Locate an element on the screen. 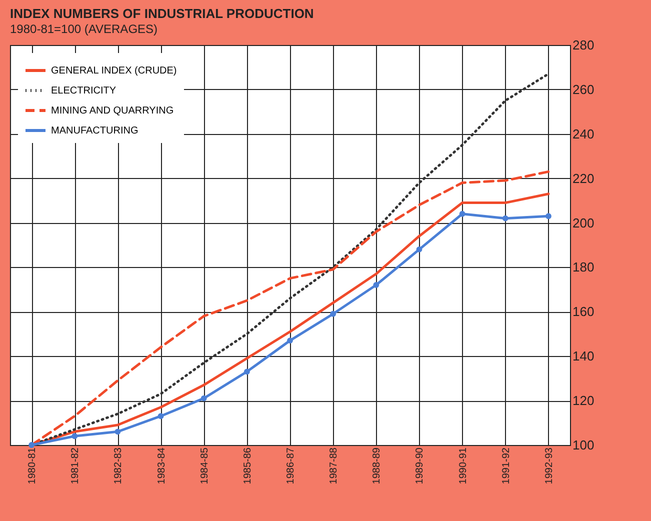 The height and width of the screenshot is (521, 651). y-tick-label: 160 is located at coordinates (583, 312).